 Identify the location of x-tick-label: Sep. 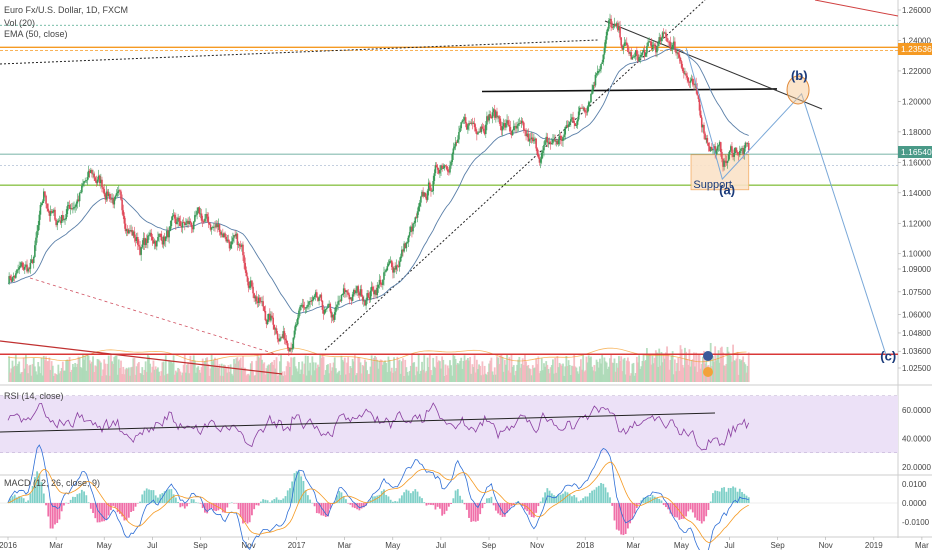
(200, 545).